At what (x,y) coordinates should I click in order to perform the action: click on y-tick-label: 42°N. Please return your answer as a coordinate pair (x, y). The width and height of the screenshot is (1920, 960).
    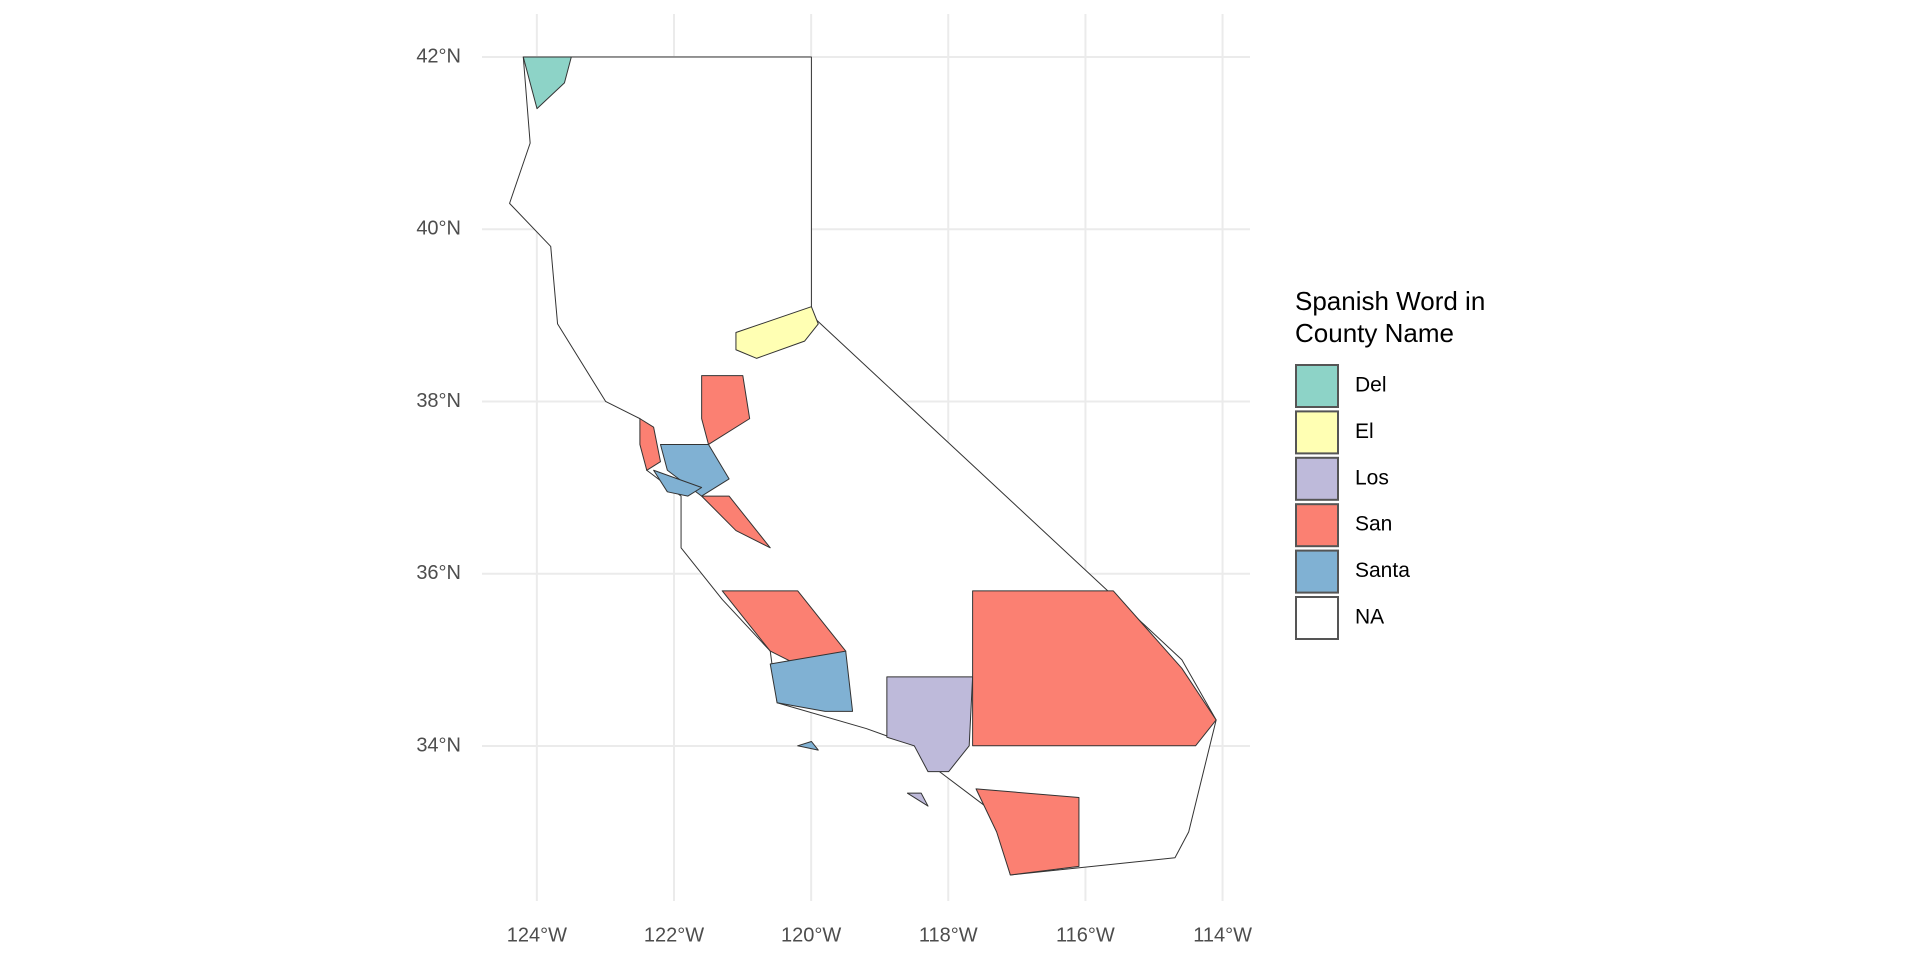
    Looking at the image, I should click on (438, 56).